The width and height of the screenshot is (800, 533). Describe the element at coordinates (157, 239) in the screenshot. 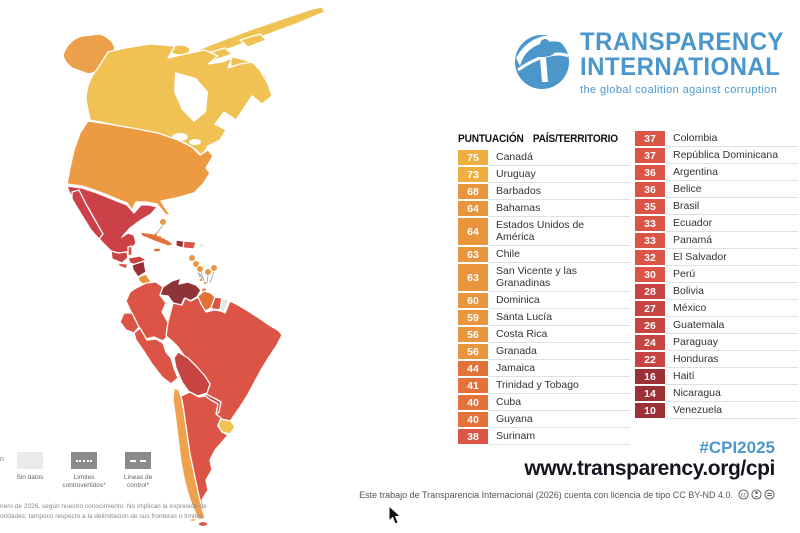

I see `map-region-cuba` at that location.